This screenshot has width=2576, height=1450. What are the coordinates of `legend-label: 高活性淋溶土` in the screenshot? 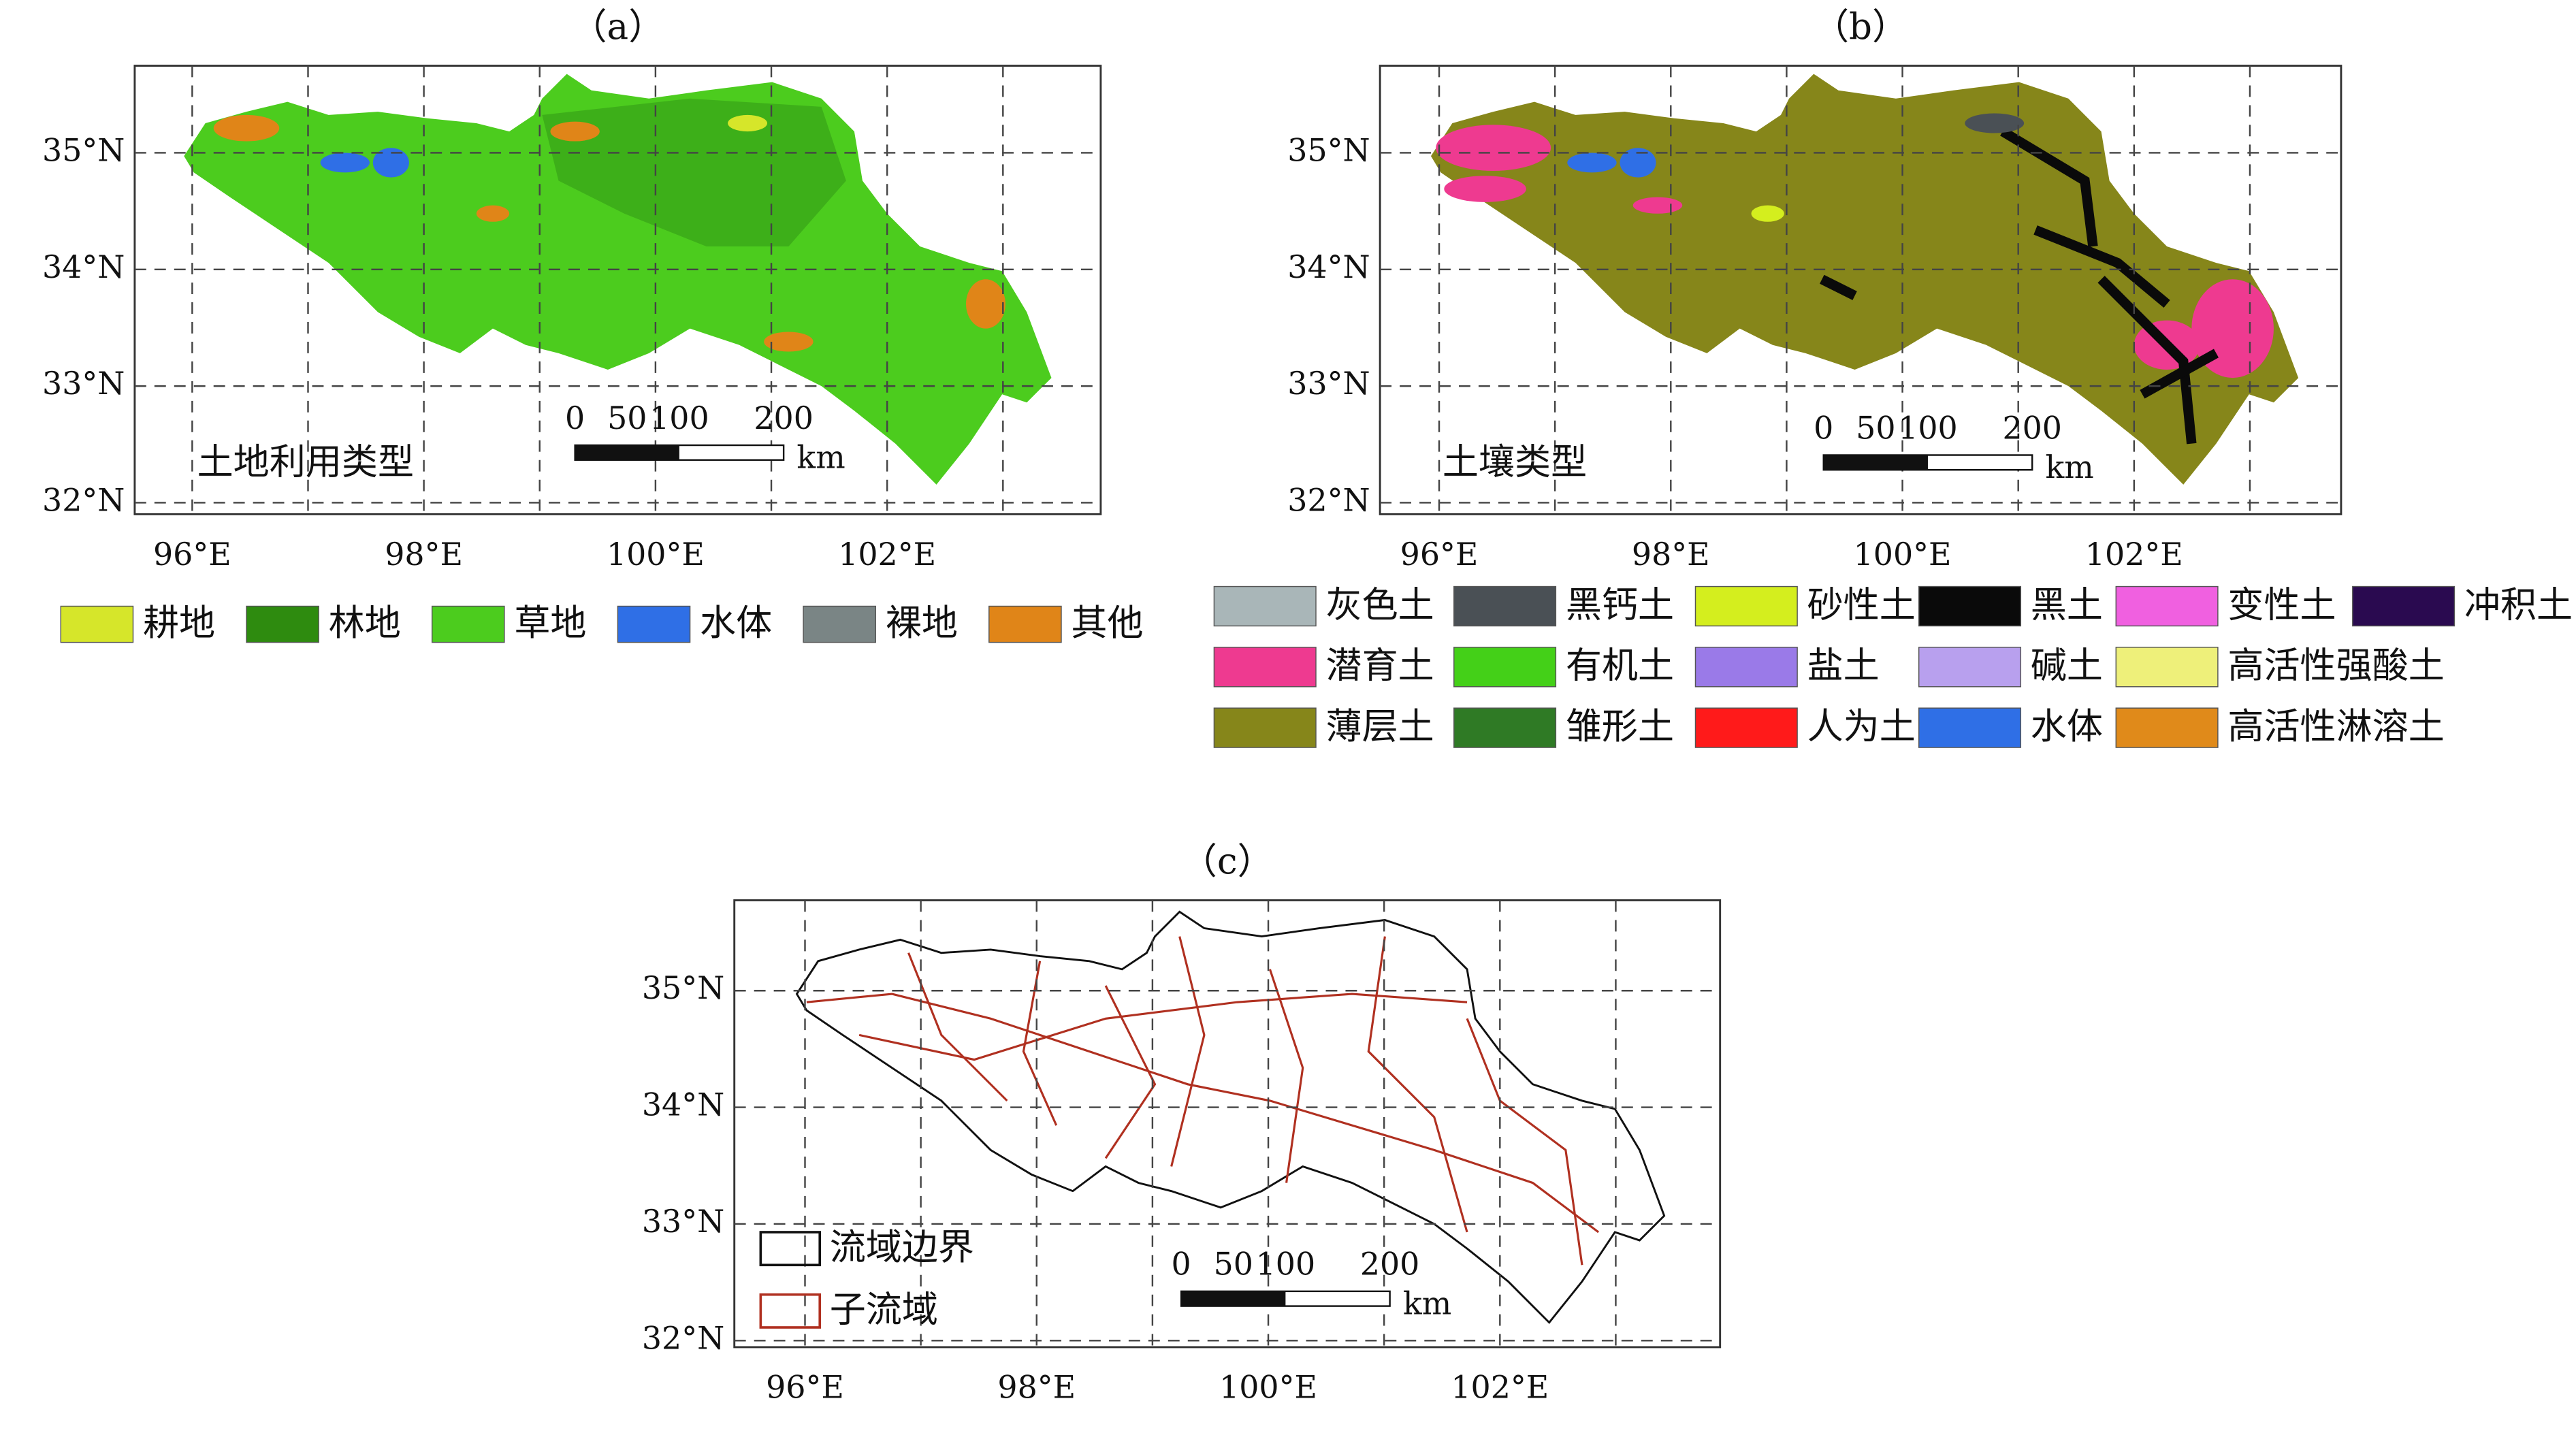 It's located at (2335, 726).